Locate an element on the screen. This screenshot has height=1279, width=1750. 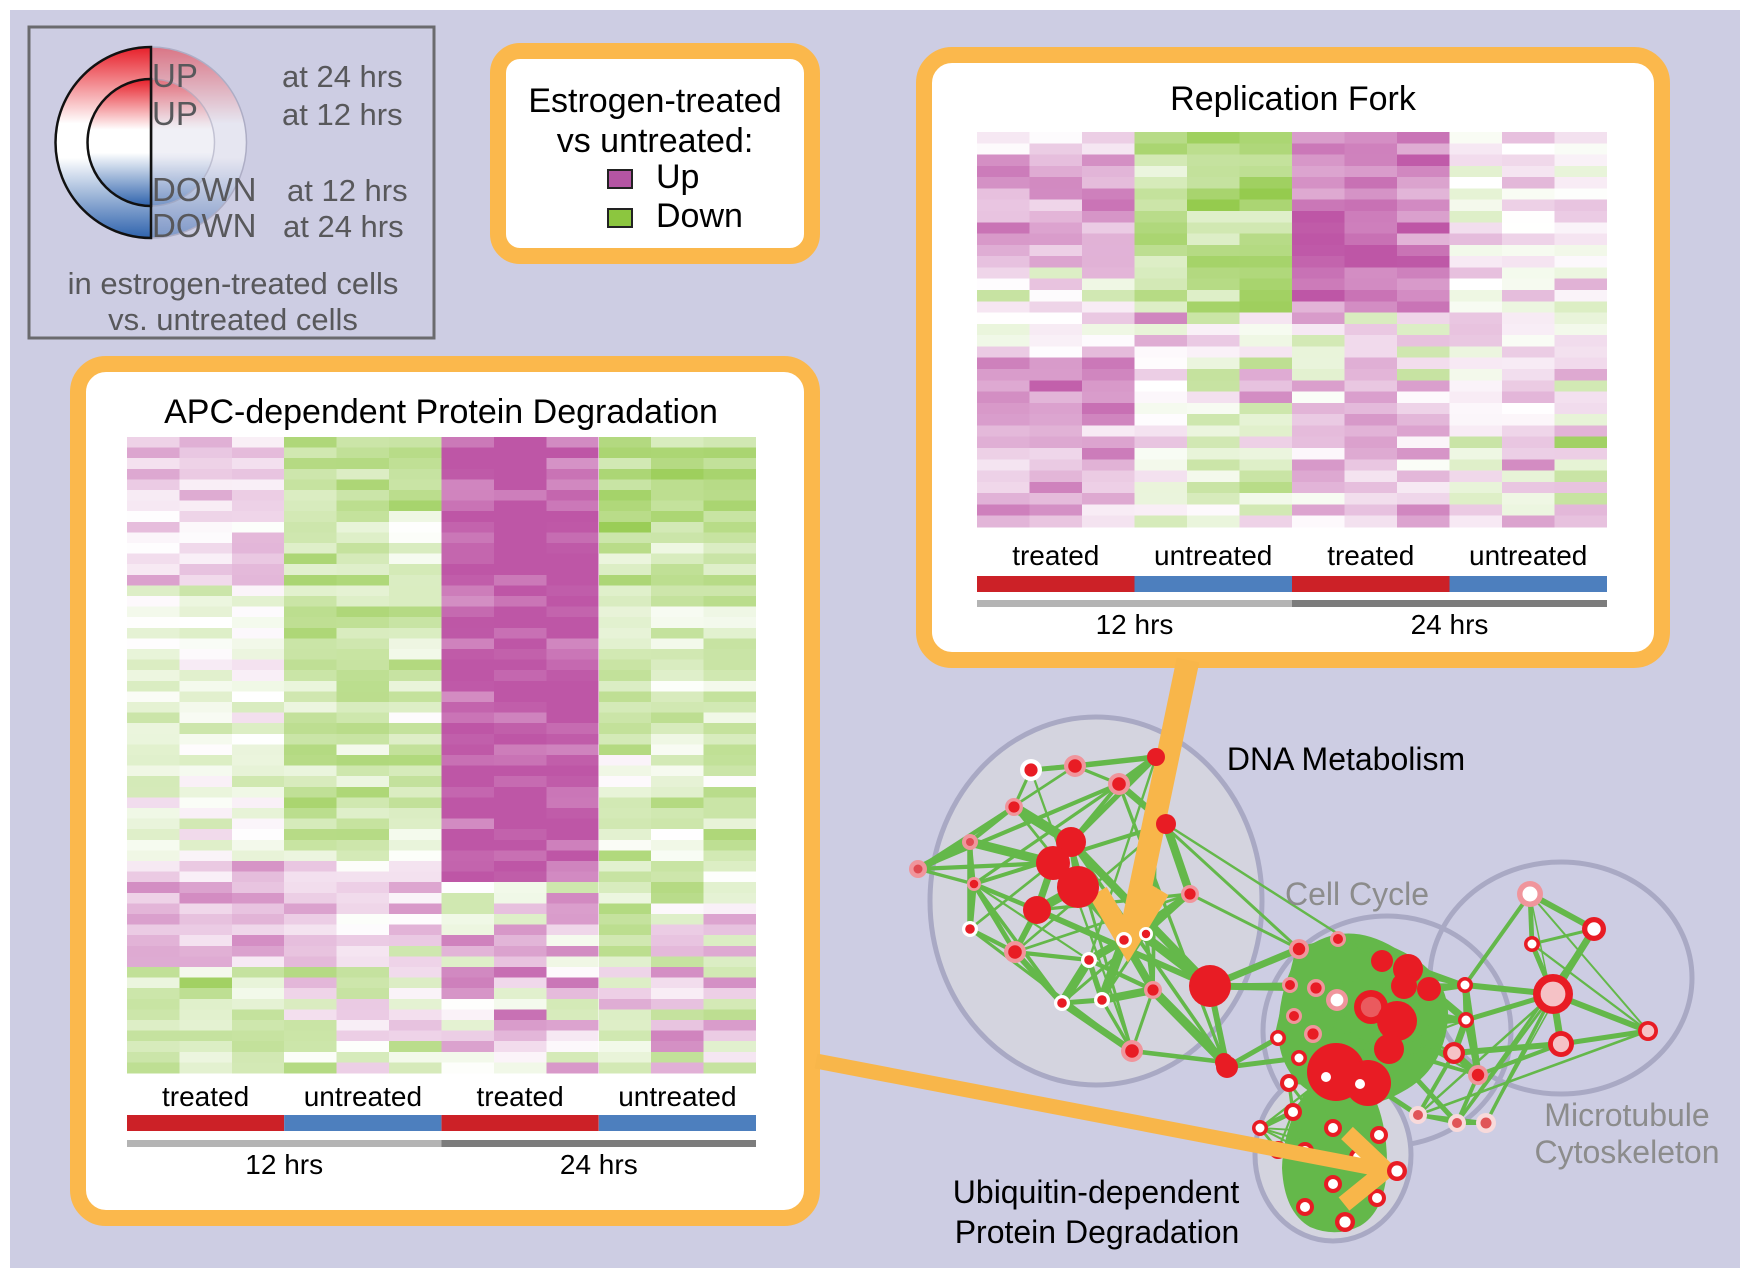
svg-text:APC-dependent Protein Degradat: APC-dependent Protein Degradation is located at coordinates (441, 412).